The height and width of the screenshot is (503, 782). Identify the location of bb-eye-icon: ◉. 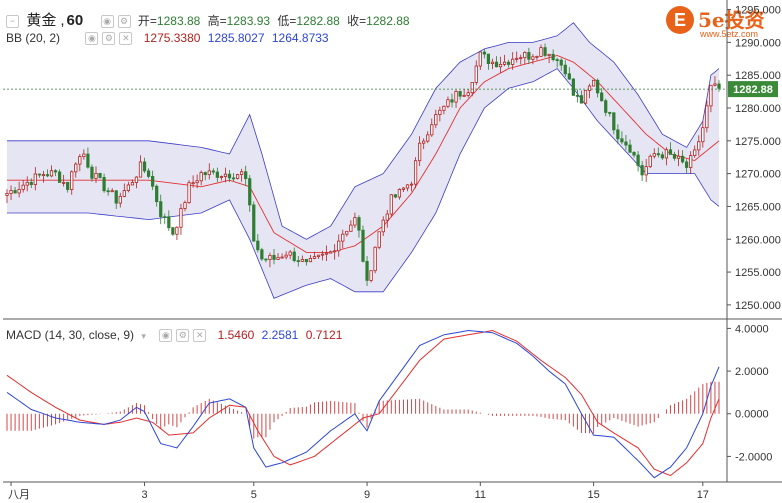
(92, 39).